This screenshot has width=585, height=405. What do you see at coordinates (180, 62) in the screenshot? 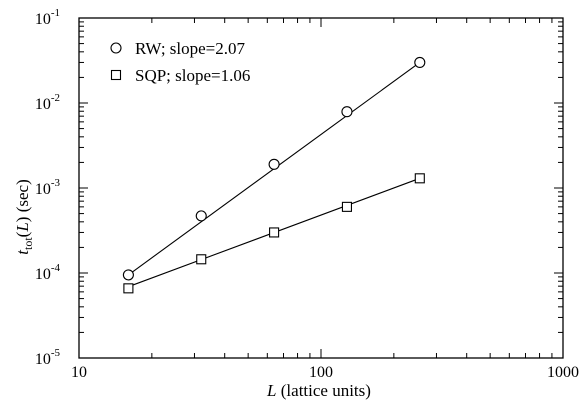
I see `legend: RW; slope=2.07 SQP; slope=1.06` at bounding box center [180, 62].